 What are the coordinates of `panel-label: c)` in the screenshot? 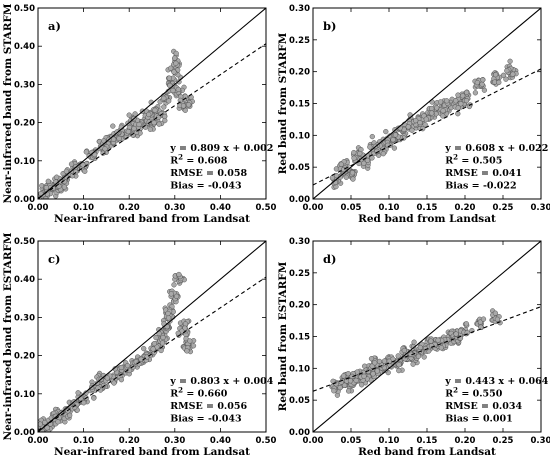 It's located at (54, 259).